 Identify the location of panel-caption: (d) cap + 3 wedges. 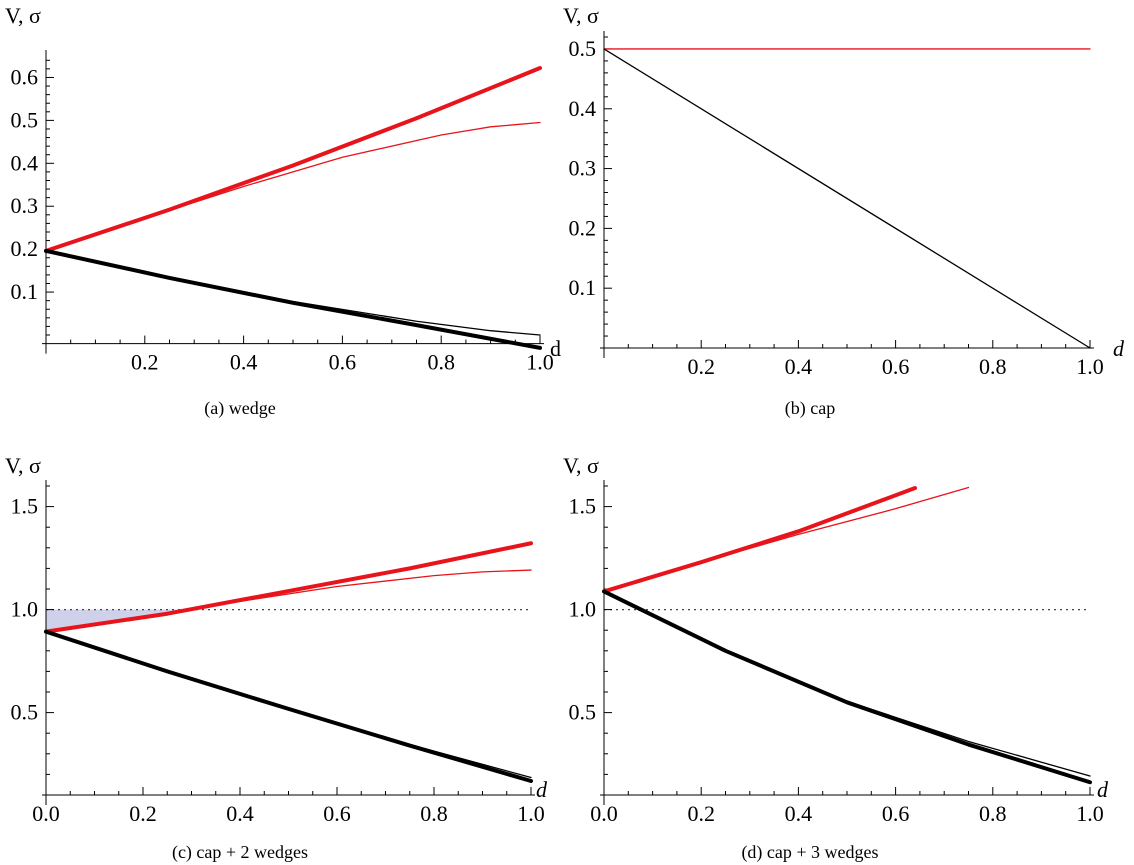
(809, 852).